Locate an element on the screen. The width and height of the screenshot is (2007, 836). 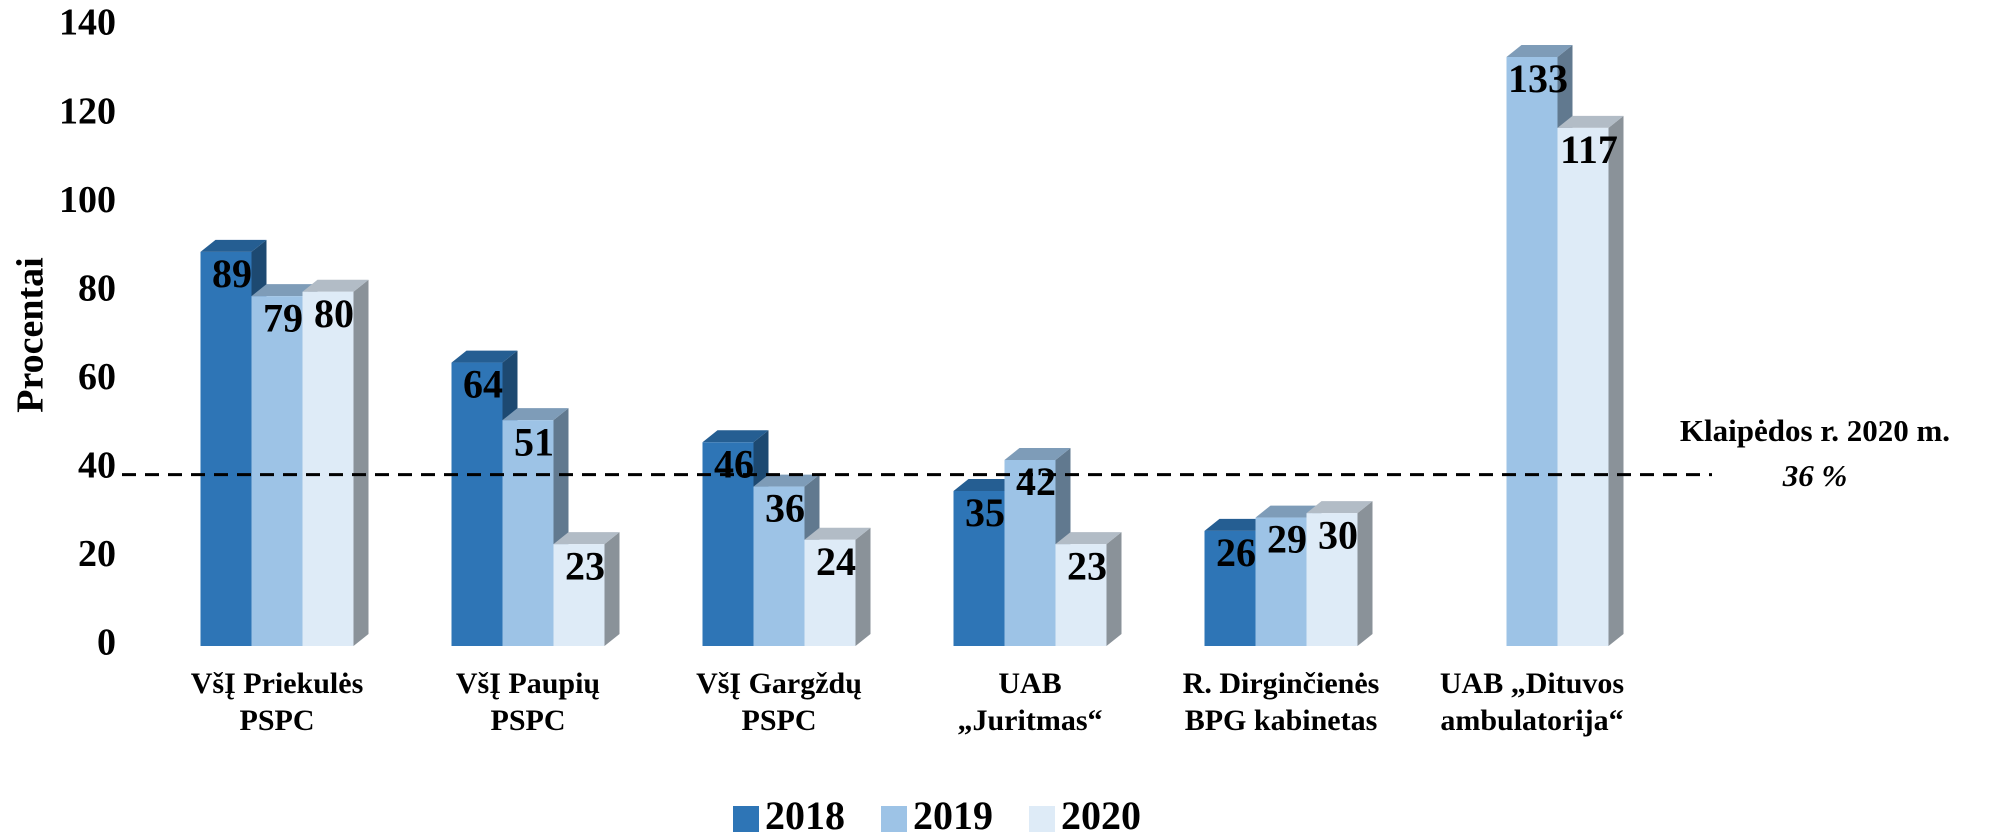
y-tick-label: 0 is located at coordinates (106, 643).